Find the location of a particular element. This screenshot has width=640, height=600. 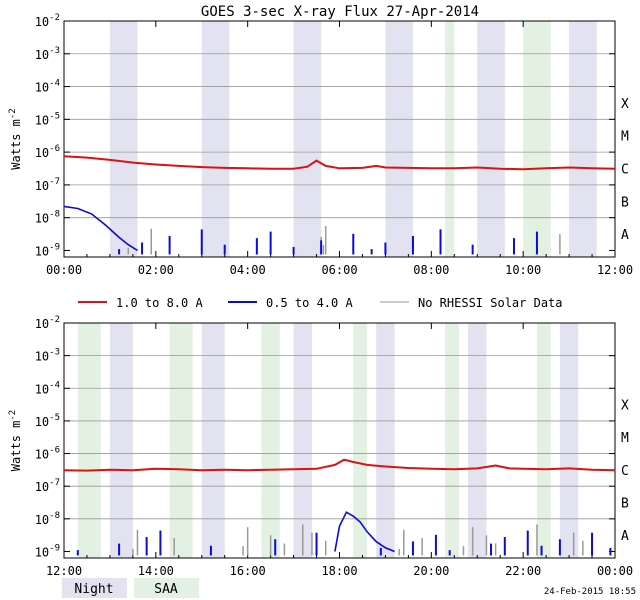

night-legend-label: Night is located at coordinates (93, 589).